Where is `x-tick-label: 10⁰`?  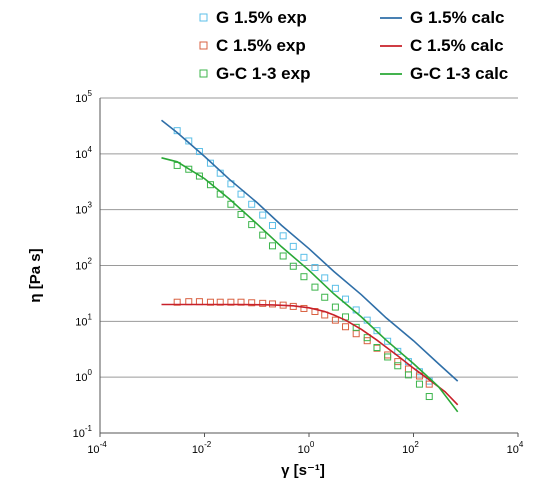
x-tick-label: 10⁰ is located at coordinates (306, 448).